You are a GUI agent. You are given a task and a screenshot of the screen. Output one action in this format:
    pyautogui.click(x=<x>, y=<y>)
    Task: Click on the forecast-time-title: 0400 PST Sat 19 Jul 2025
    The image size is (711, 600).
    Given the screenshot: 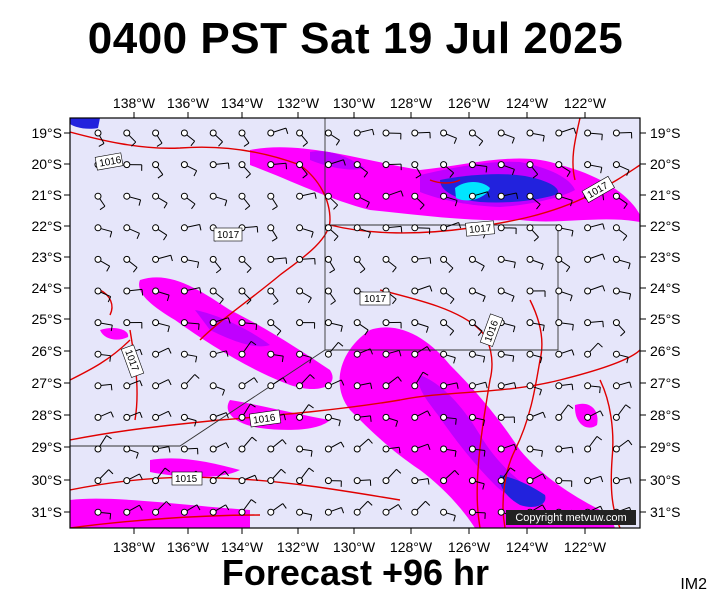 What is the action you would take?
    pyautogui.click(x=355, y=38)
    